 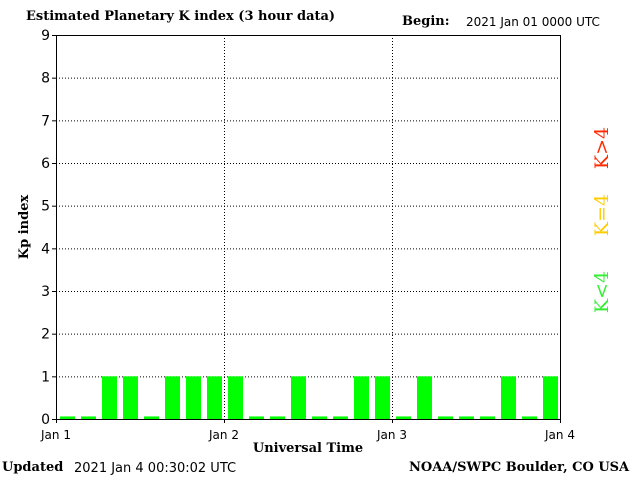 I want to click on updated-label: Updated, so click(x=33, y=467).